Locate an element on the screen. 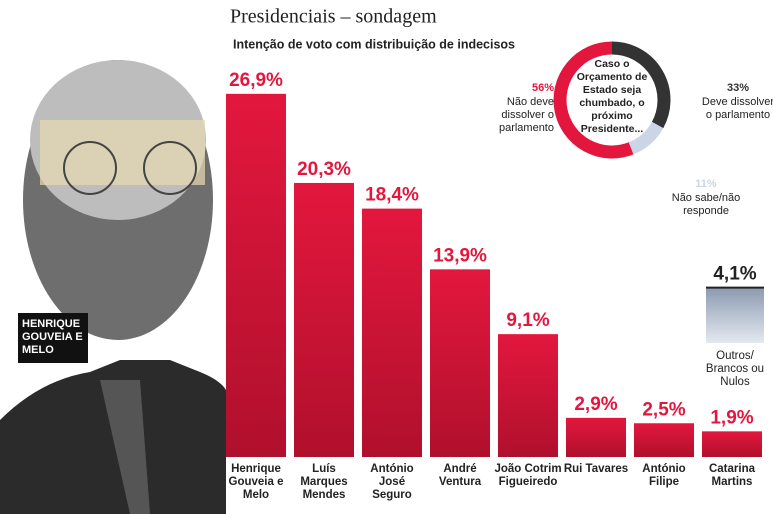  value-label: 1,9% is located at coordinates (731, 417).